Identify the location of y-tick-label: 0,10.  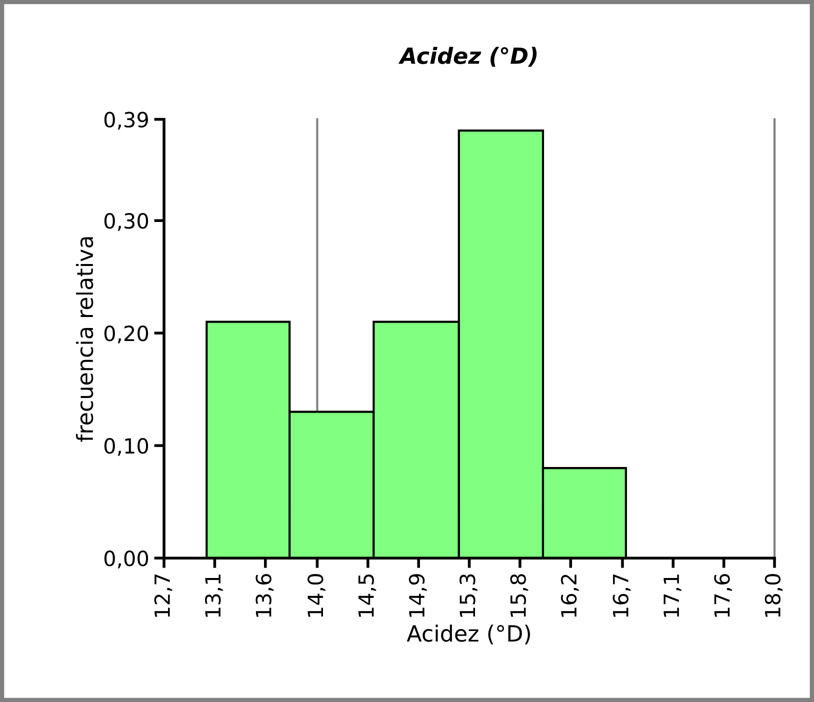
(126, 447).